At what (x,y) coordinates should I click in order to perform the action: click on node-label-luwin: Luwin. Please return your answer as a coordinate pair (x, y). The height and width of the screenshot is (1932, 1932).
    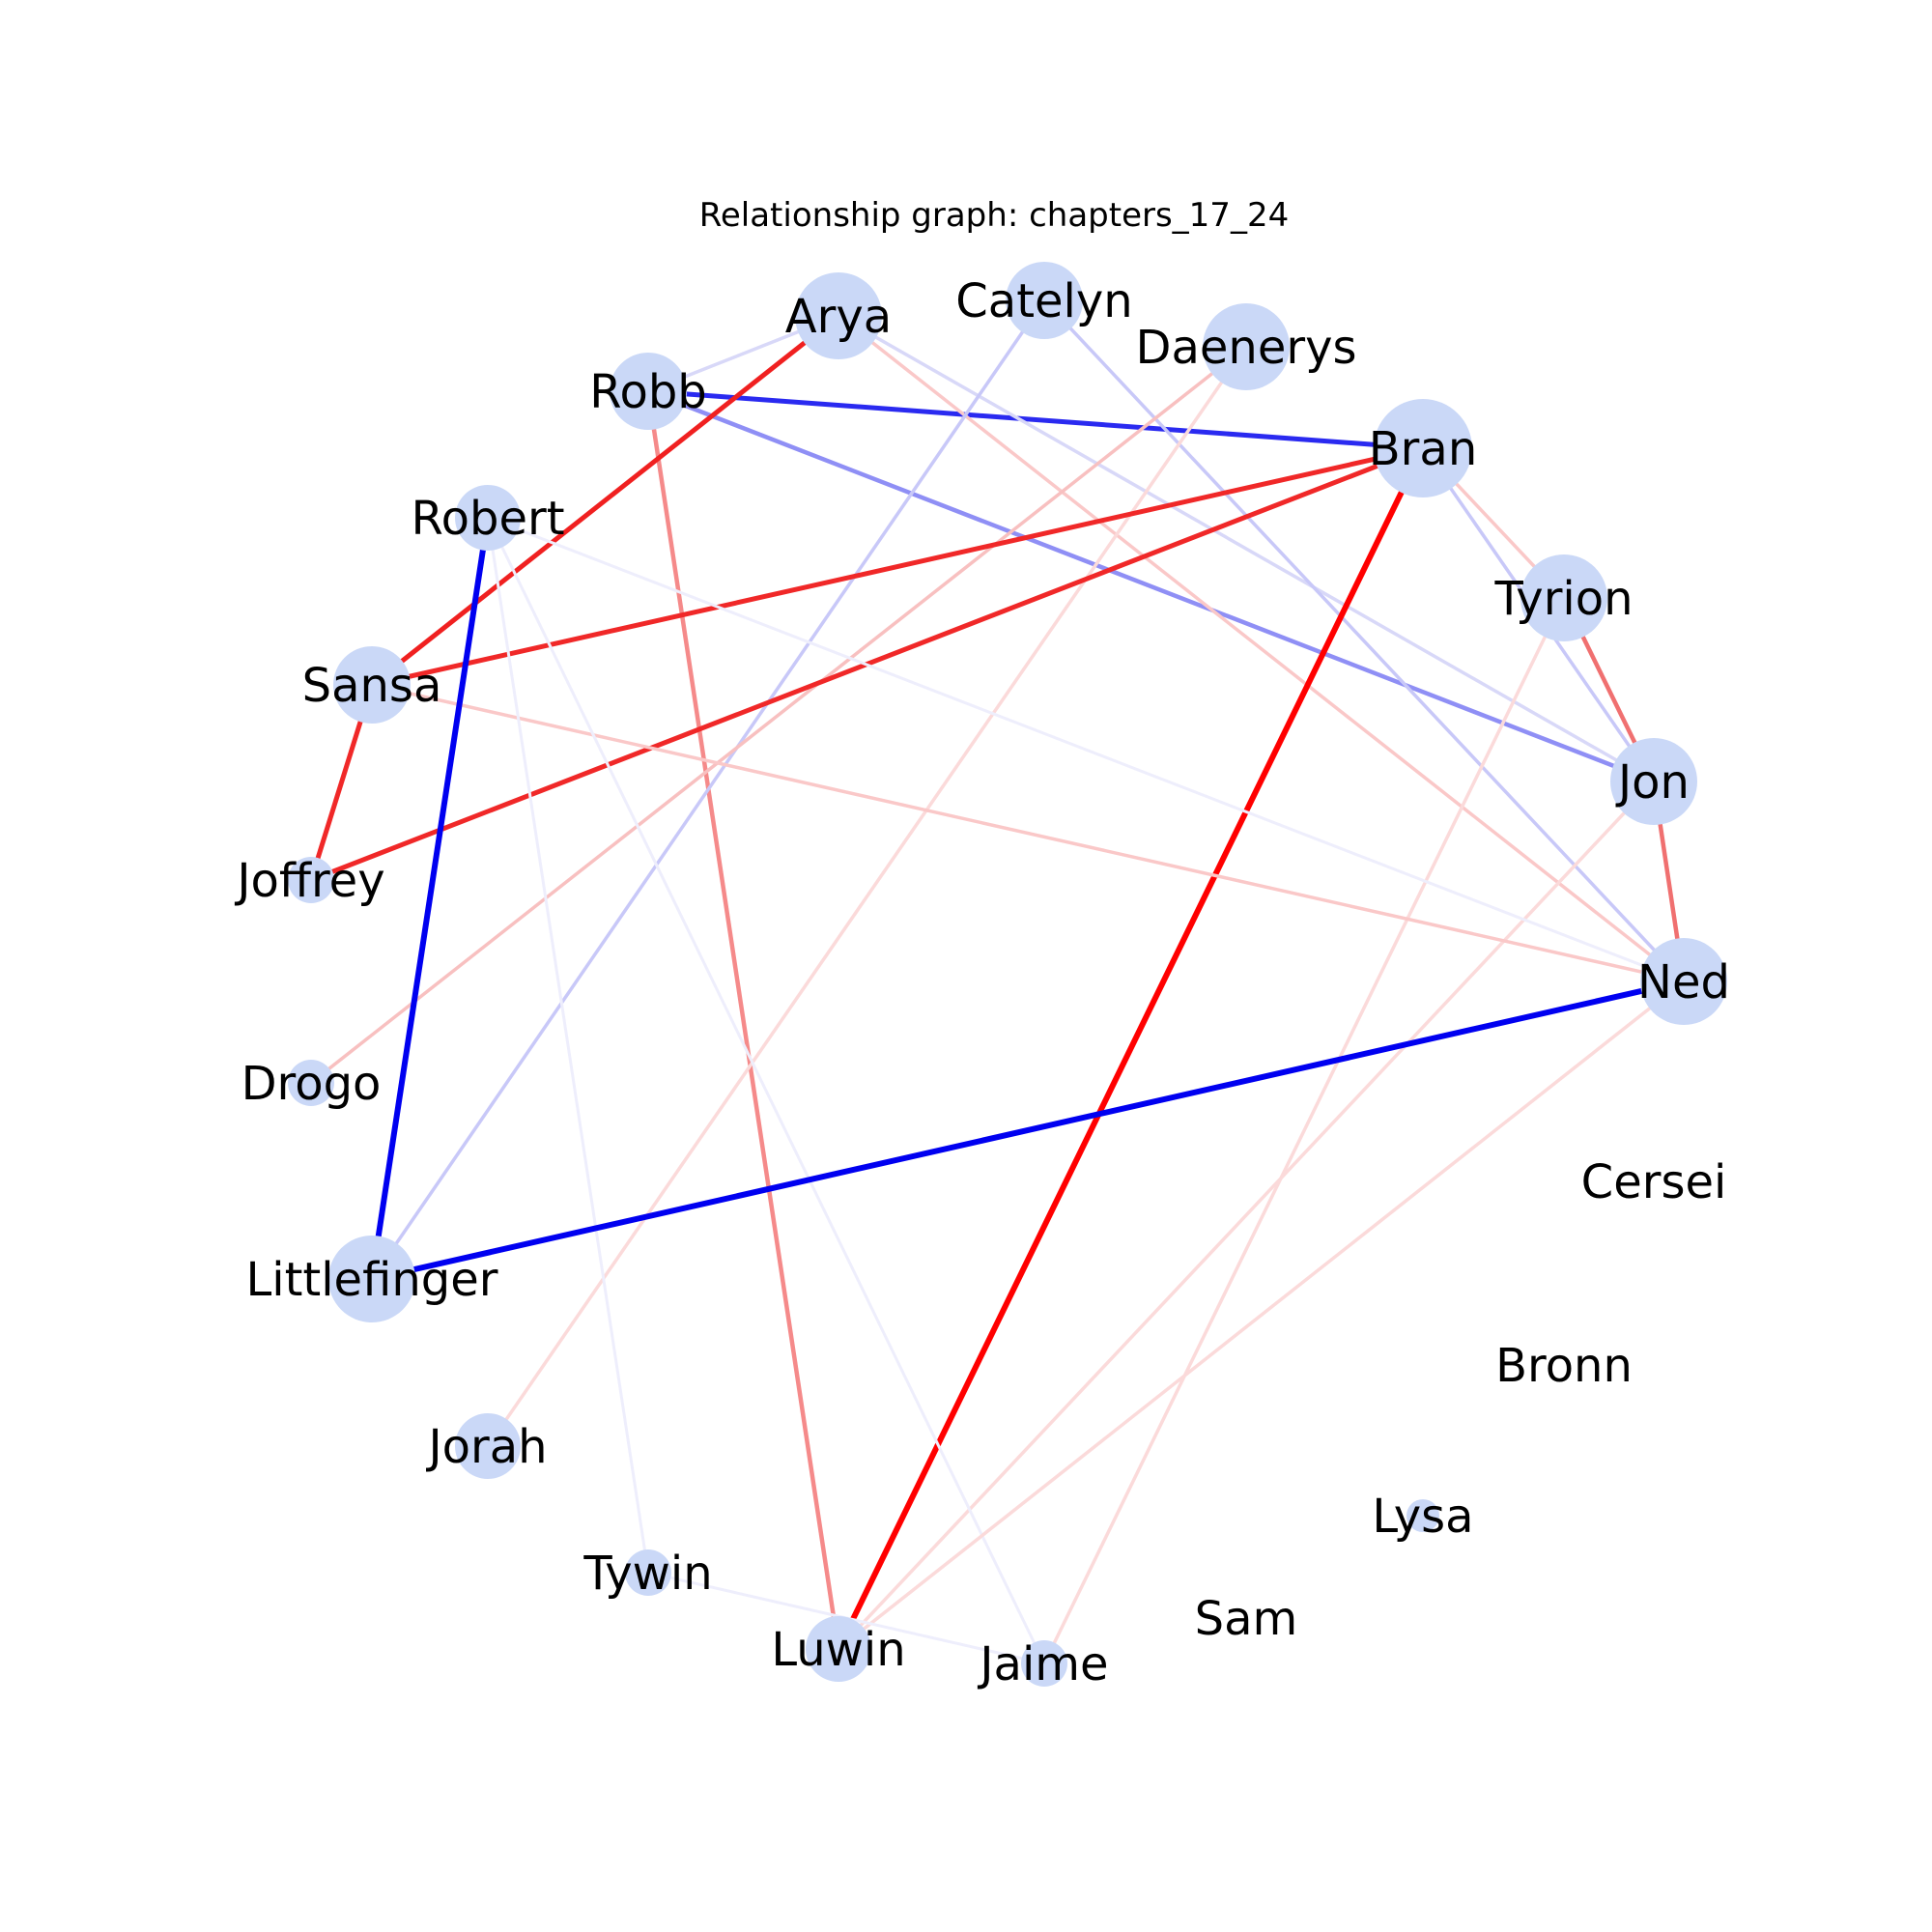
    Looking at the image, I should click on (838, 1650).